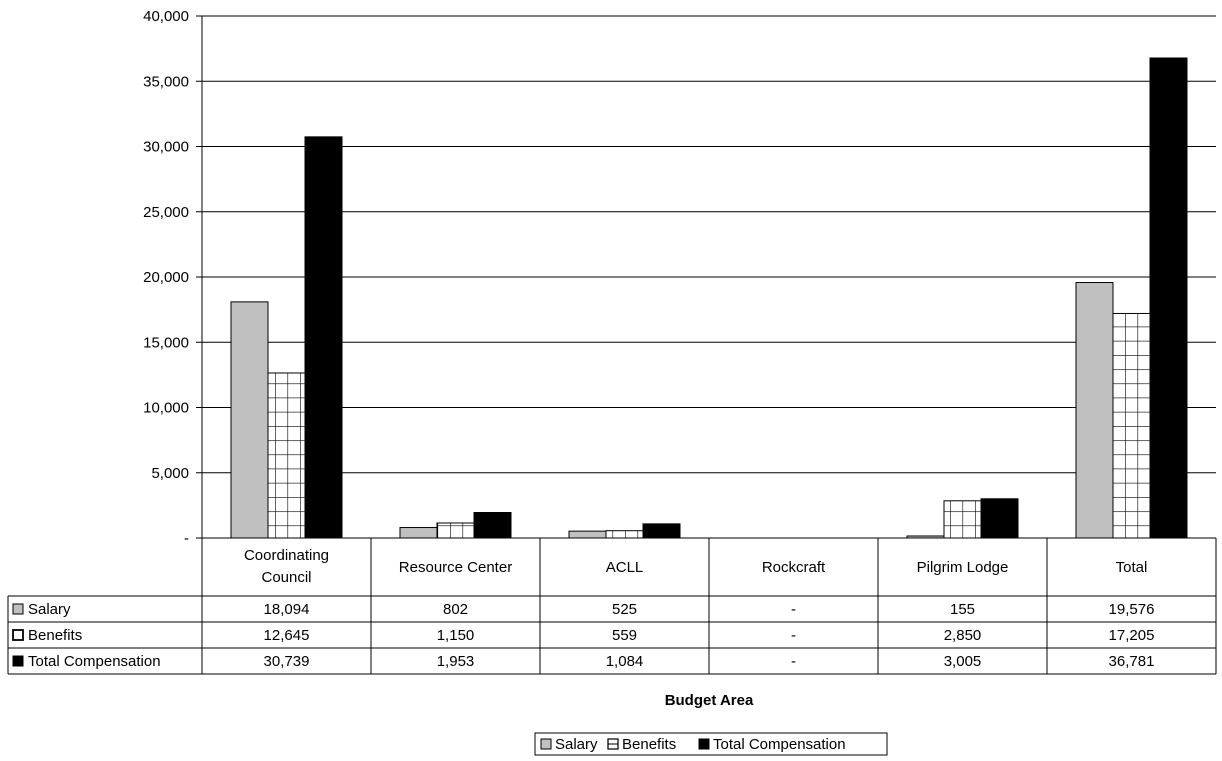 The image size is (1222, 761). Describe the element at coordinates (186, 538) in the screenshot. I see `y-tick-label: -` at that location.